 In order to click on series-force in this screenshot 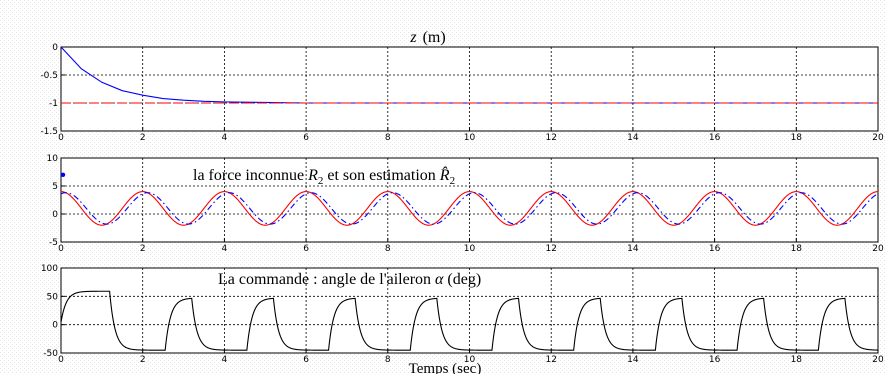, I will do `click(469, 199)`.